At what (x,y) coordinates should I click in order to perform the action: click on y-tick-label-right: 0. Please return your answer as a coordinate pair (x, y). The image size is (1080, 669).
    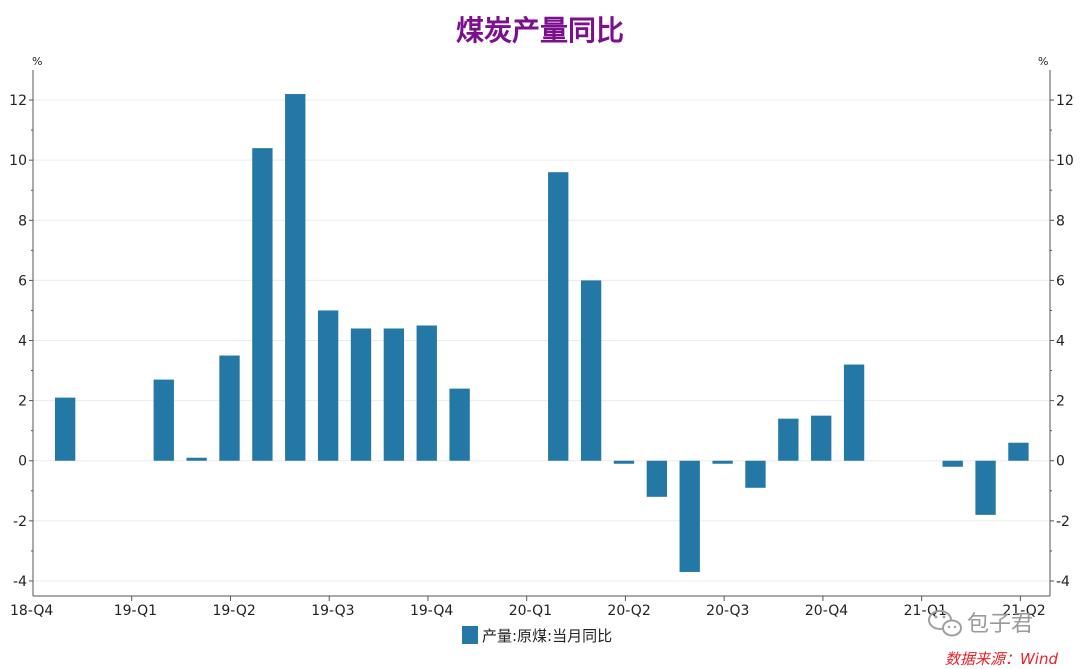
    Looking at the image, I should click on (1060, 462).